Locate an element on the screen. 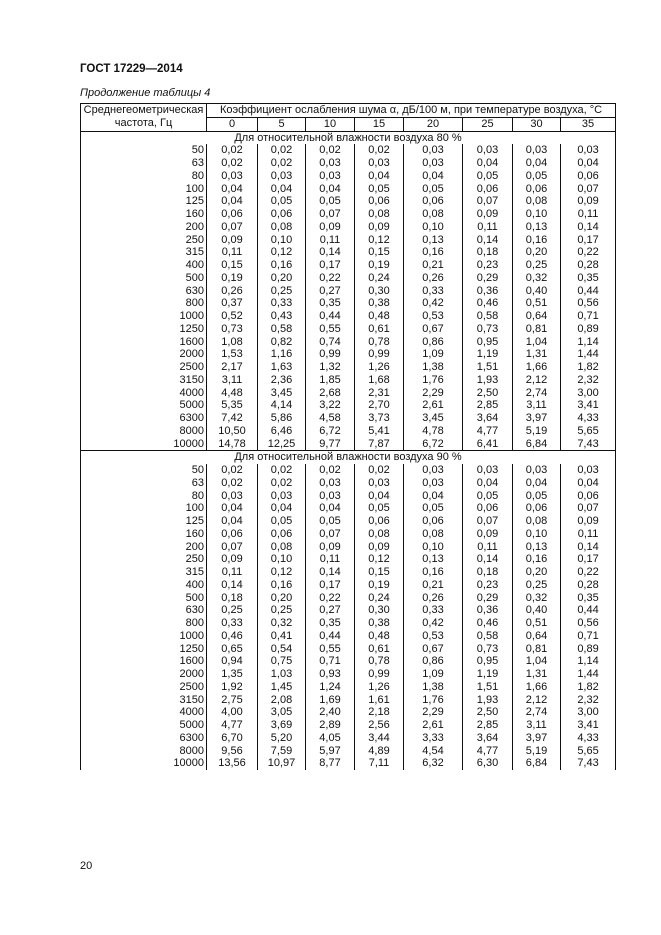 The width and height of the screenshot is (661, 935). coefficient-cell: 2,85 is located at coordinates (487, 405).